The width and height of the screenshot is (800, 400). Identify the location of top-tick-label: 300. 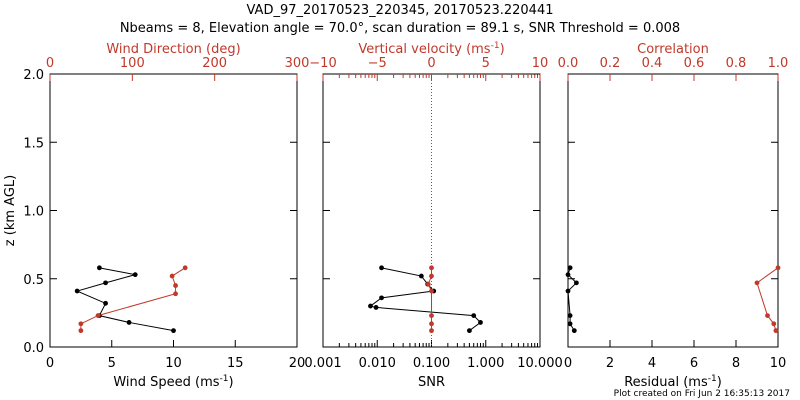
(297, 63).